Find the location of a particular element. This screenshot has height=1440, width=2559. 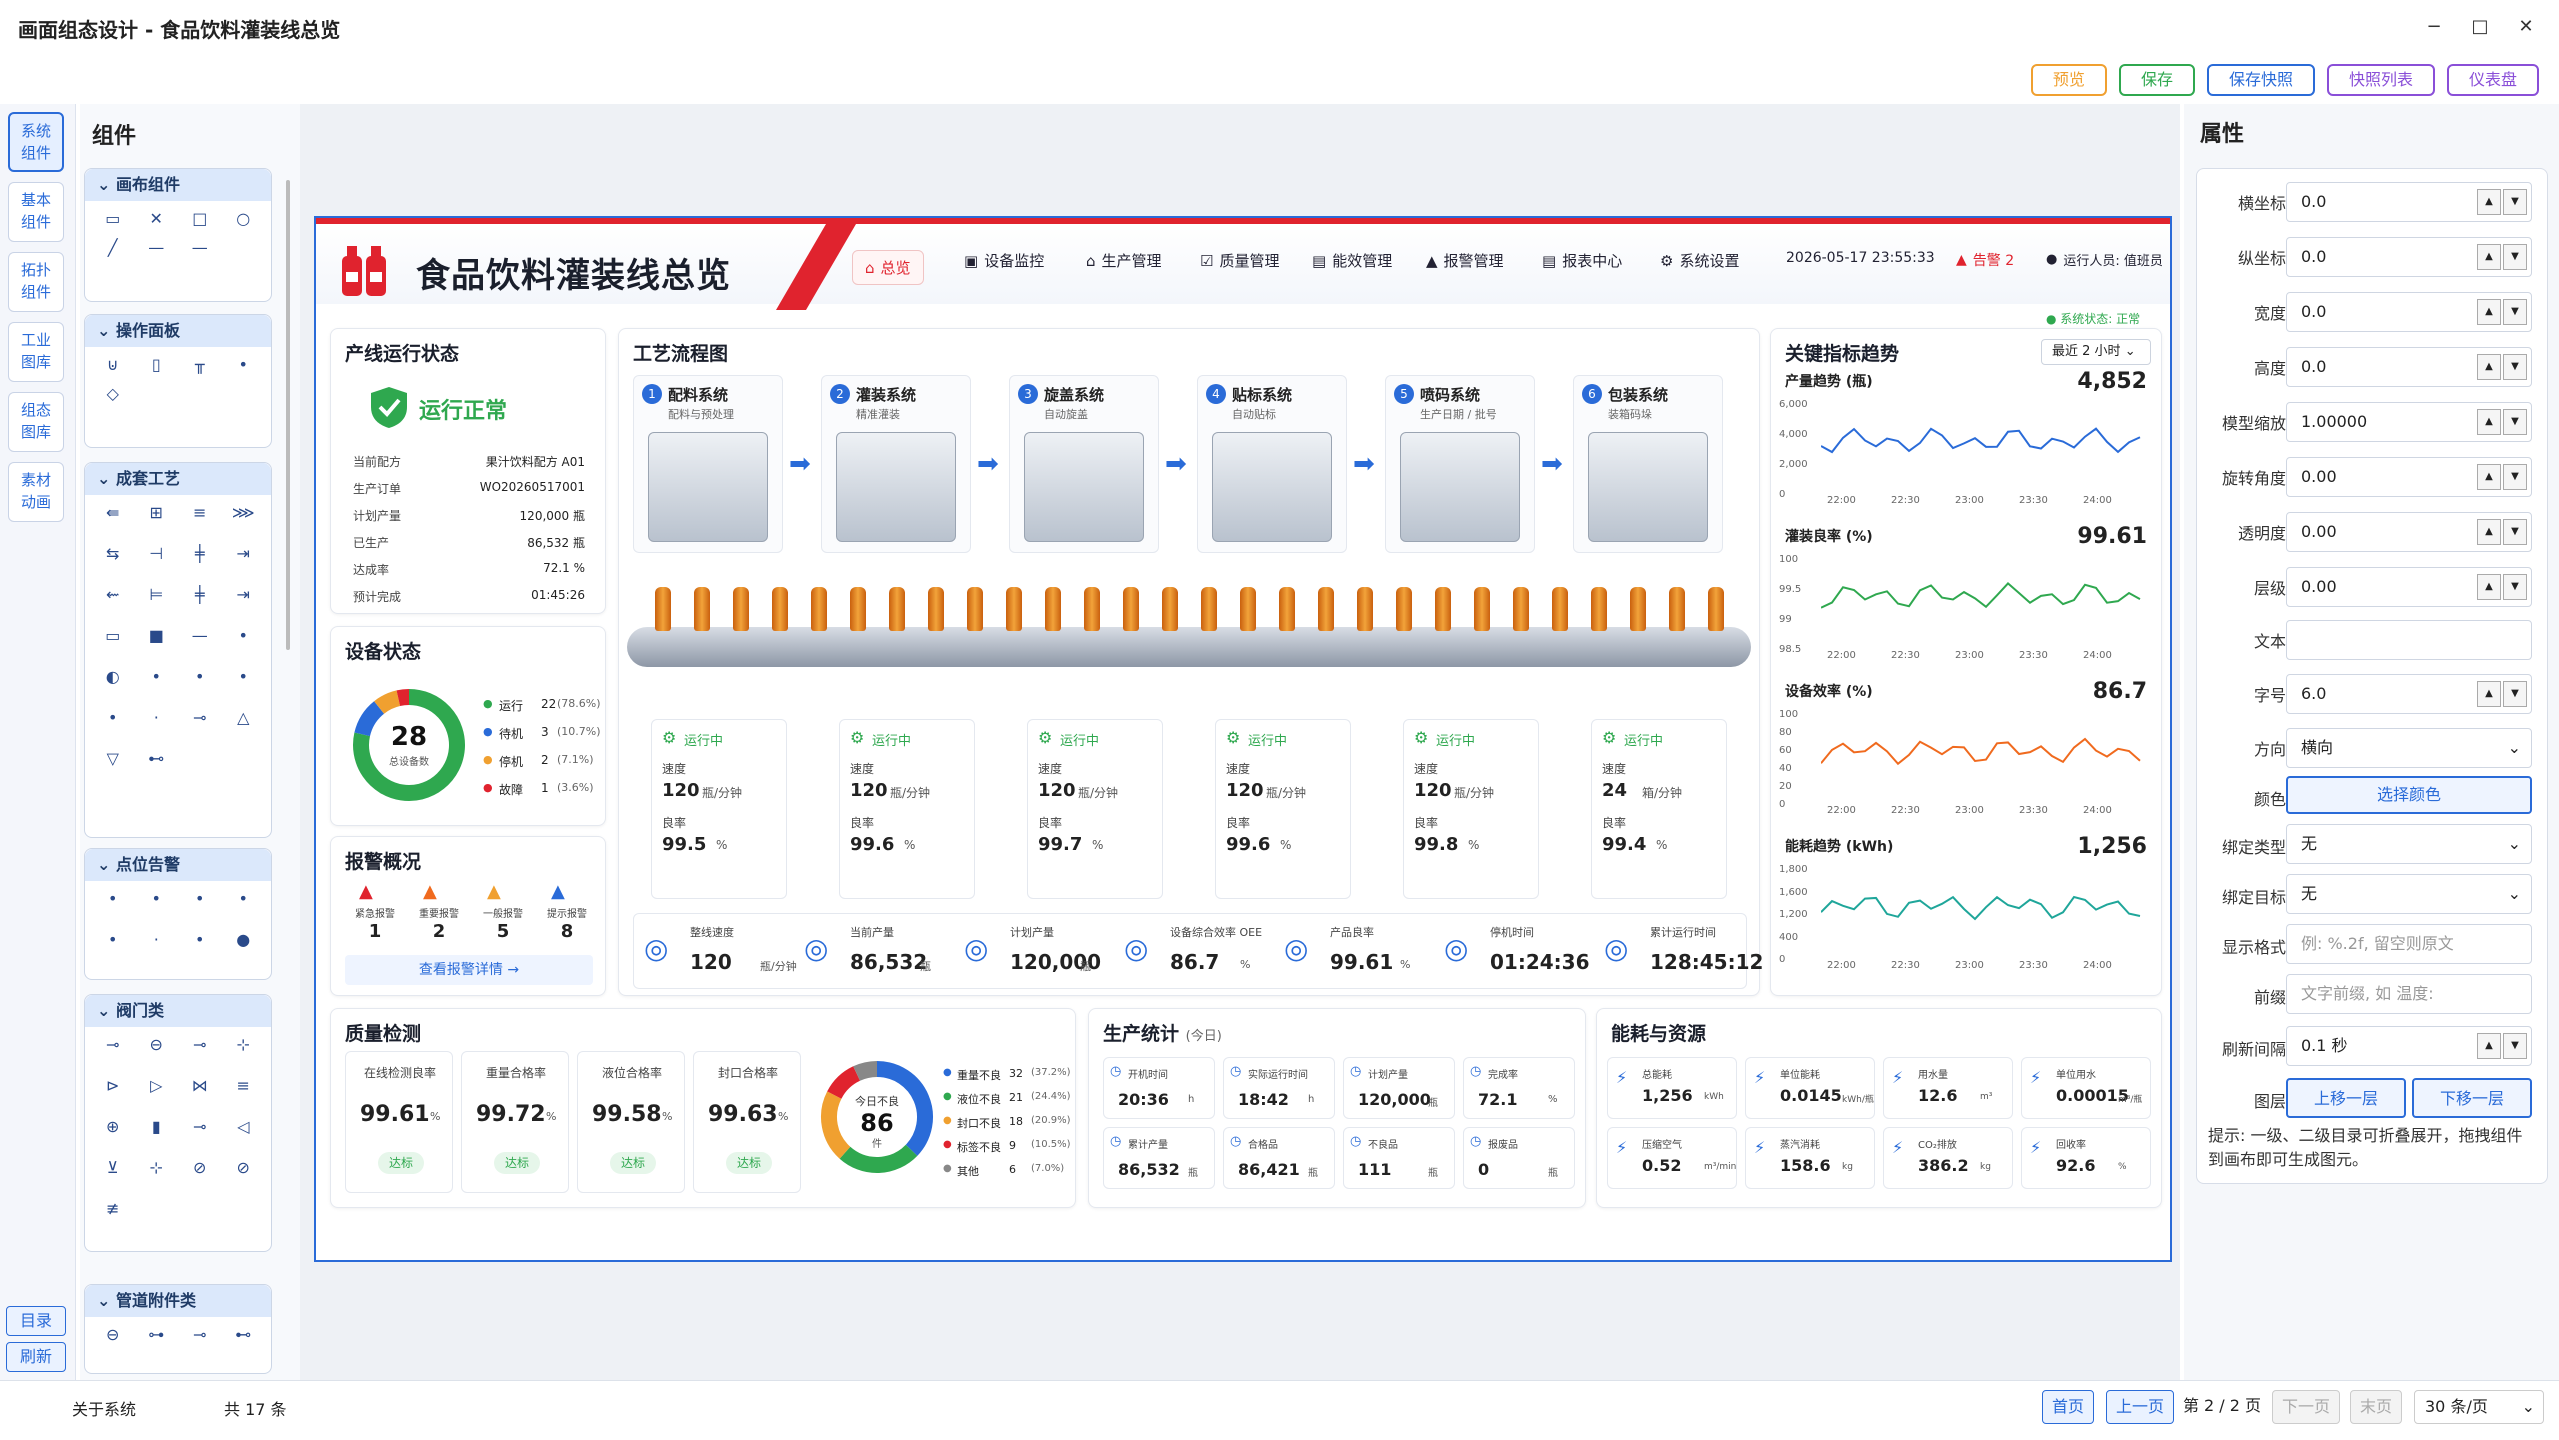

move-down-layer-button: 下移一层 is located at coordinates (2472, 1098).